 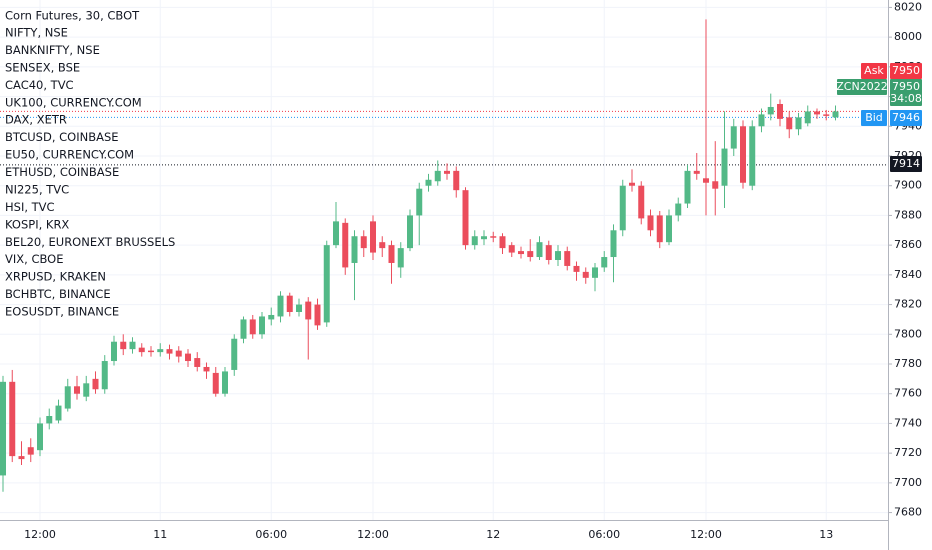 I want to click on watchlist-item: XRPUSD, KRAKEN, so click(x=55, y=277).